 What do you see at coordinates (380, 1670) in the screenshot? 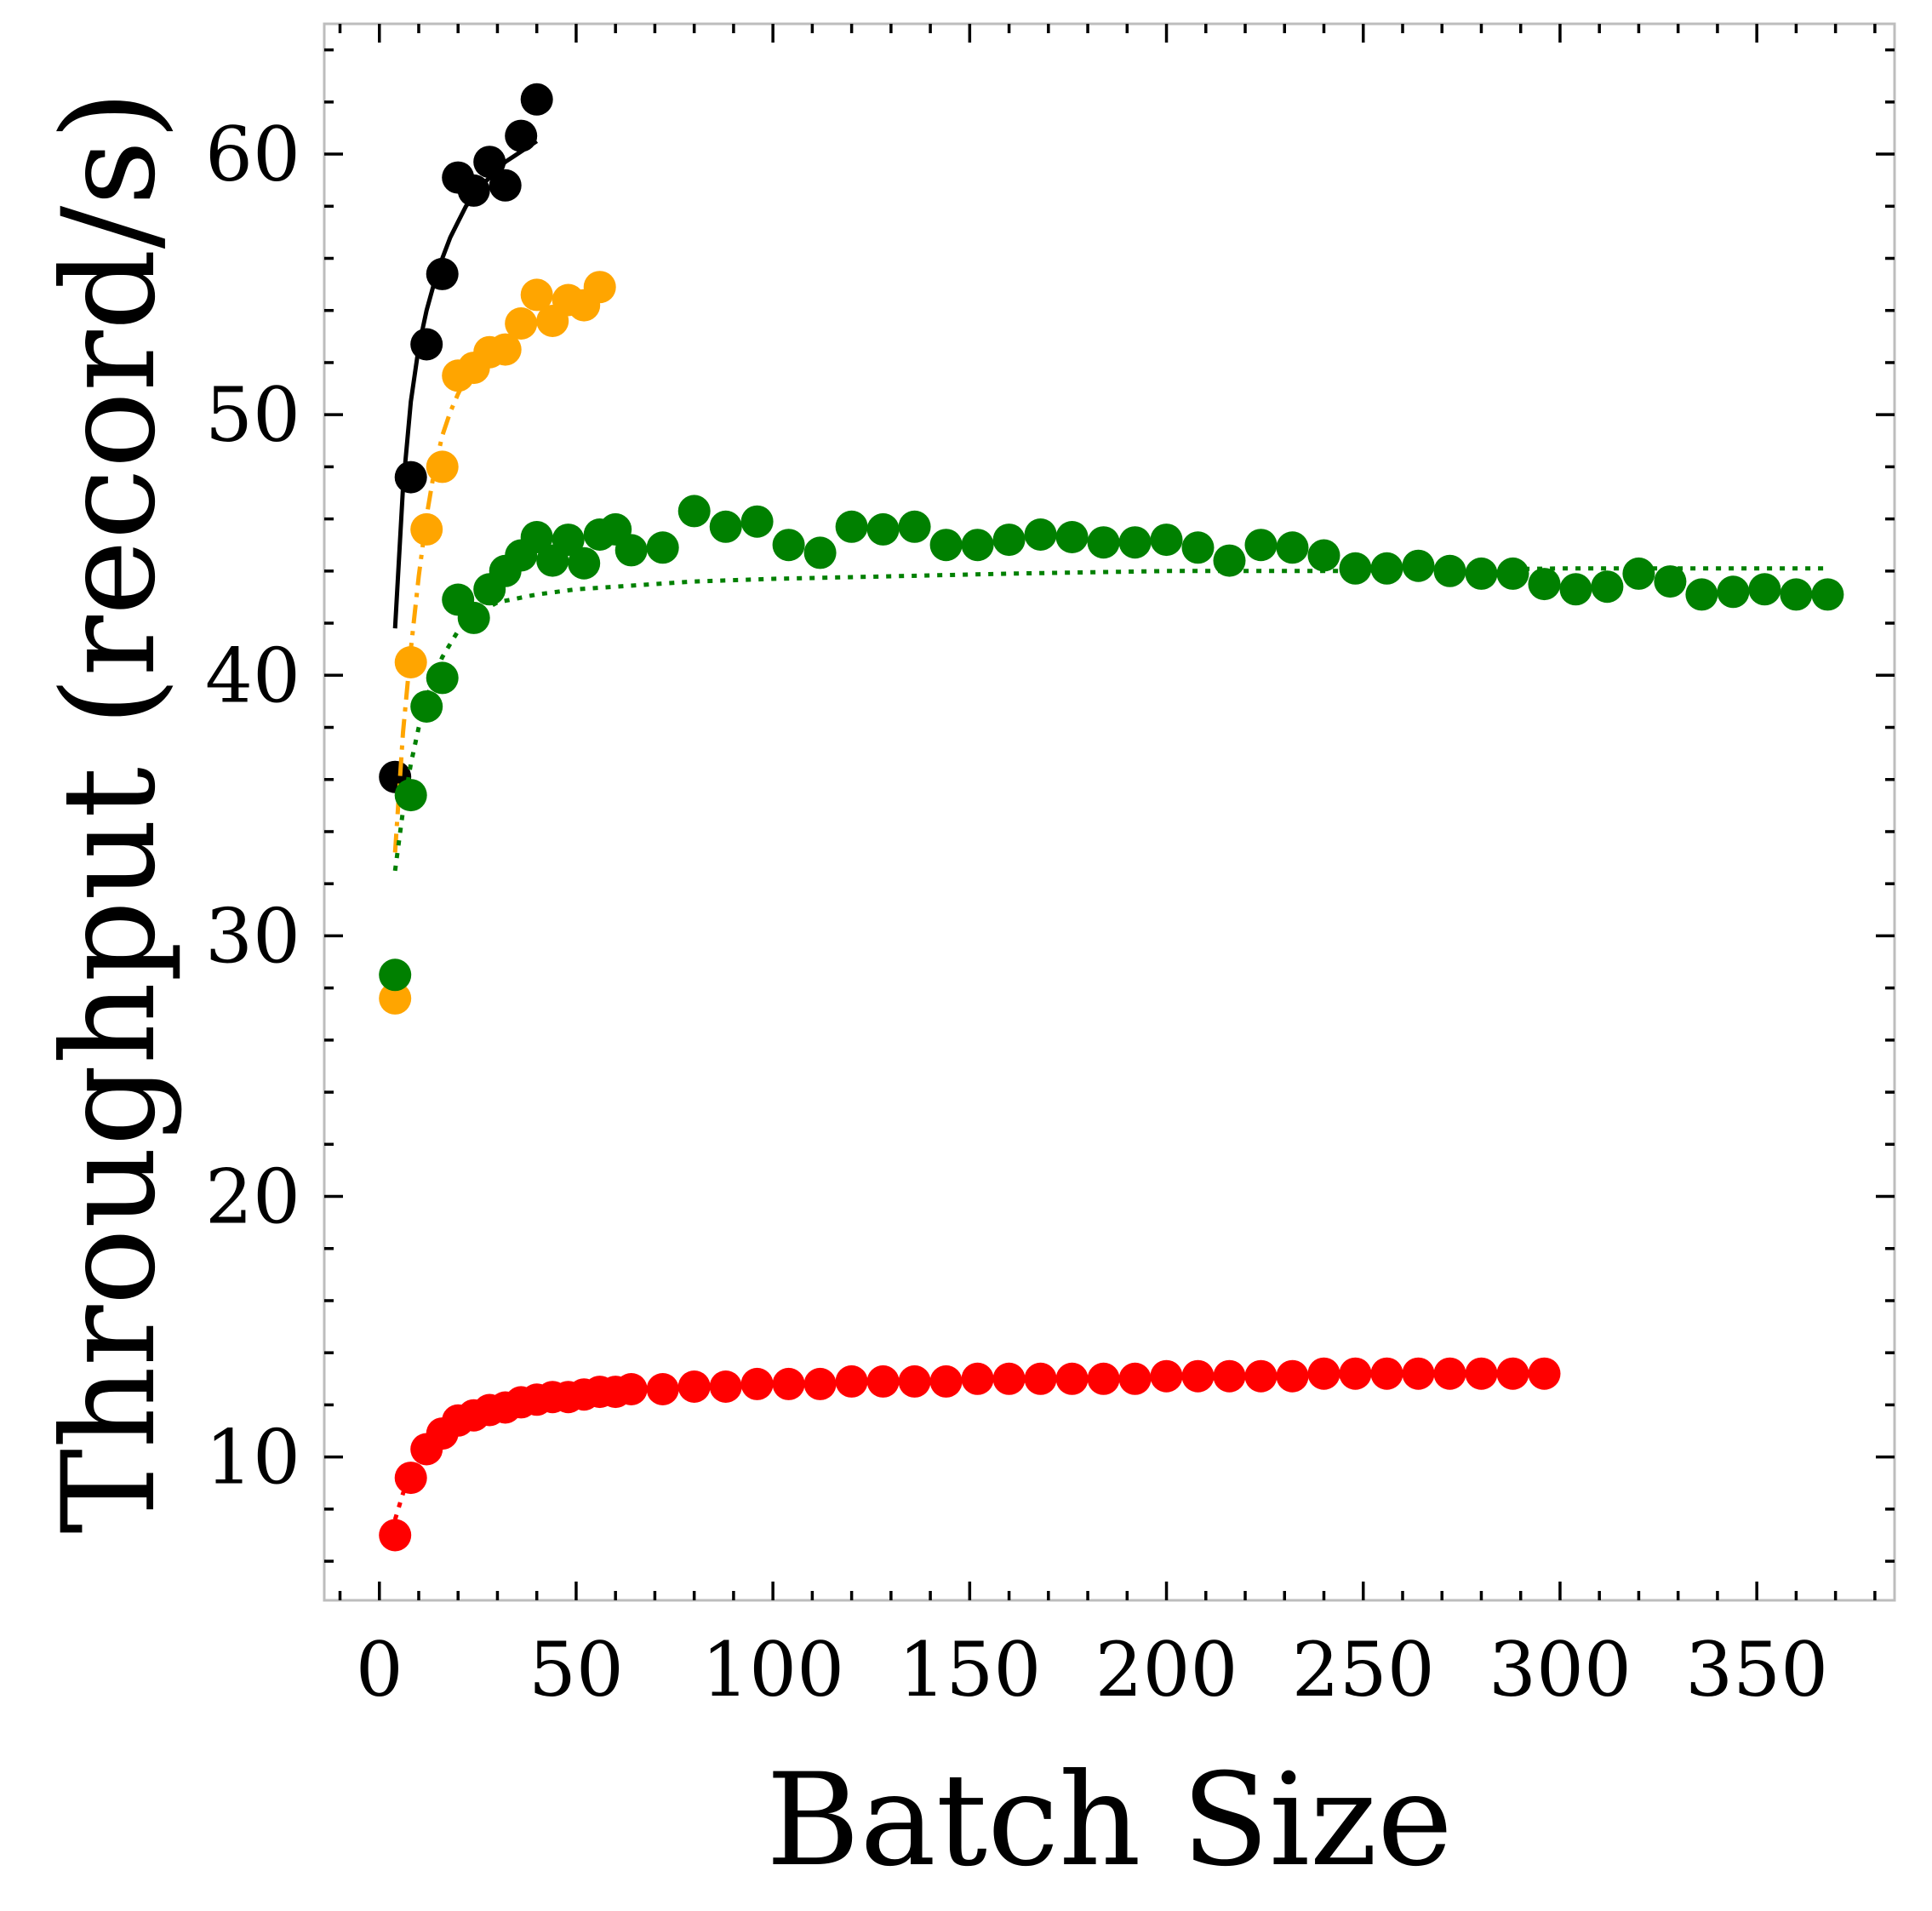
I see `x-tick-label: 0` at bounding box center [380, 1670].